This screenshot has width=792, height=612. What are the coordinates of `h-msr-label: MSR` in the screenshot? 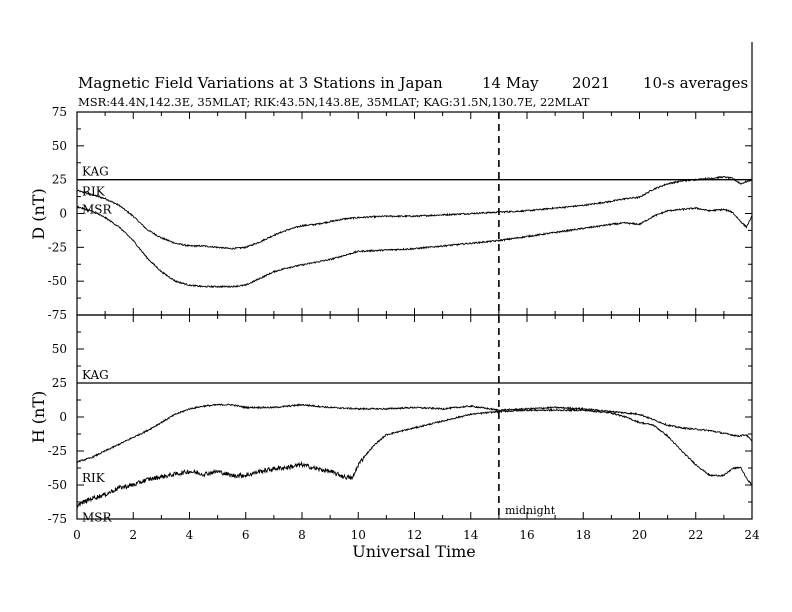 It's located at (97, 517).